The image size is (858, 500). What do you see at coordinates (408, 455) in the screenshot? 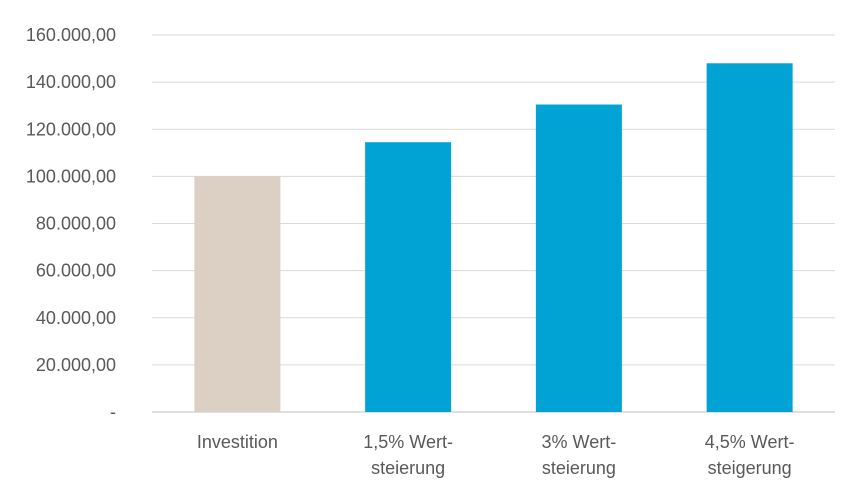
I see `x-category-label: 1,5% Wert-steierung` at bounding box center [408, 455].